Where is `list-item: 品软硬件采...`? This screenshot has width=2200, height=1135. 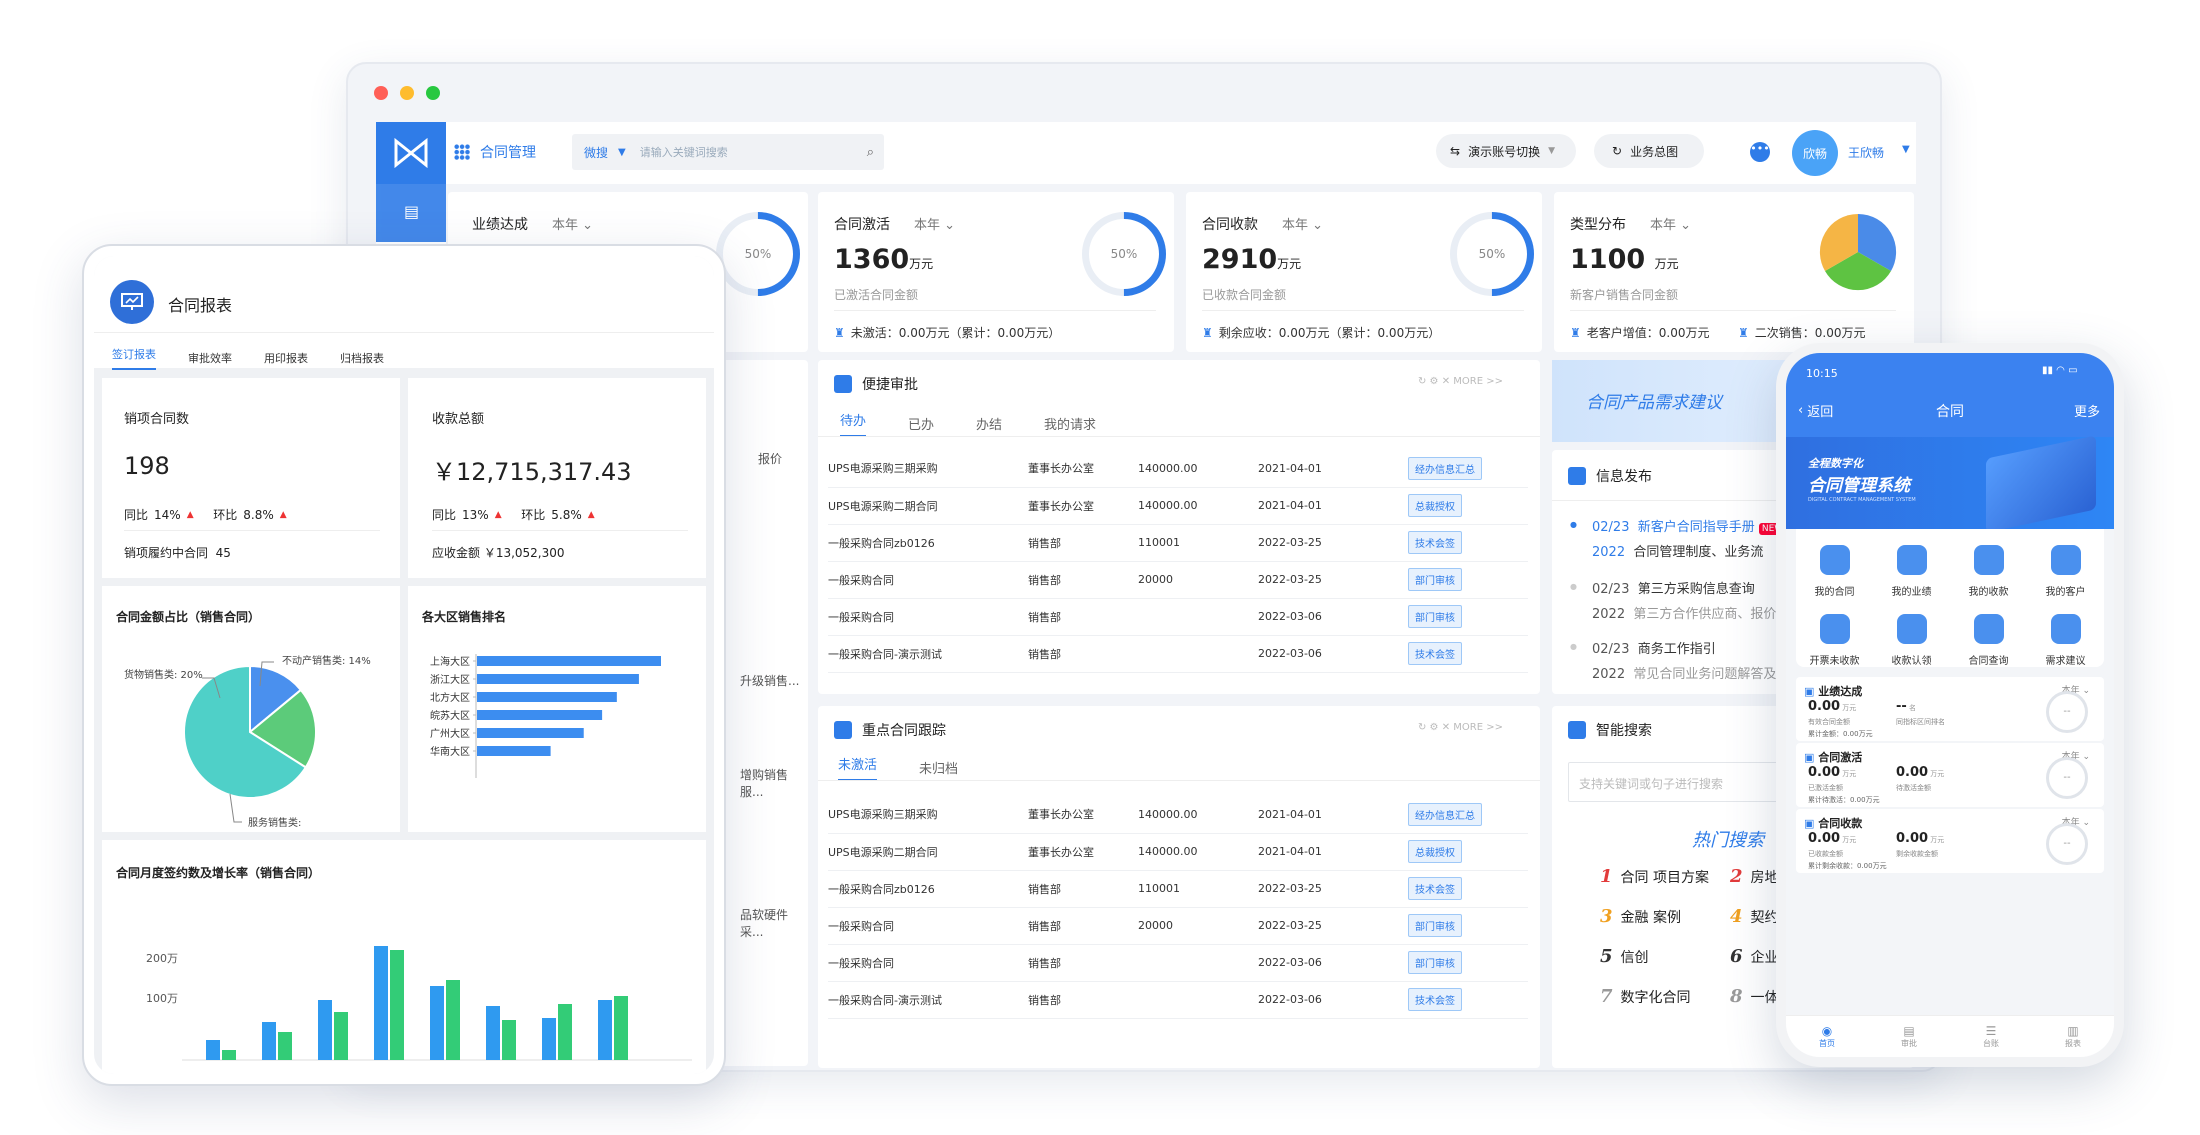 list-item: 品软硬件采... is located at coordinates (764, 923).